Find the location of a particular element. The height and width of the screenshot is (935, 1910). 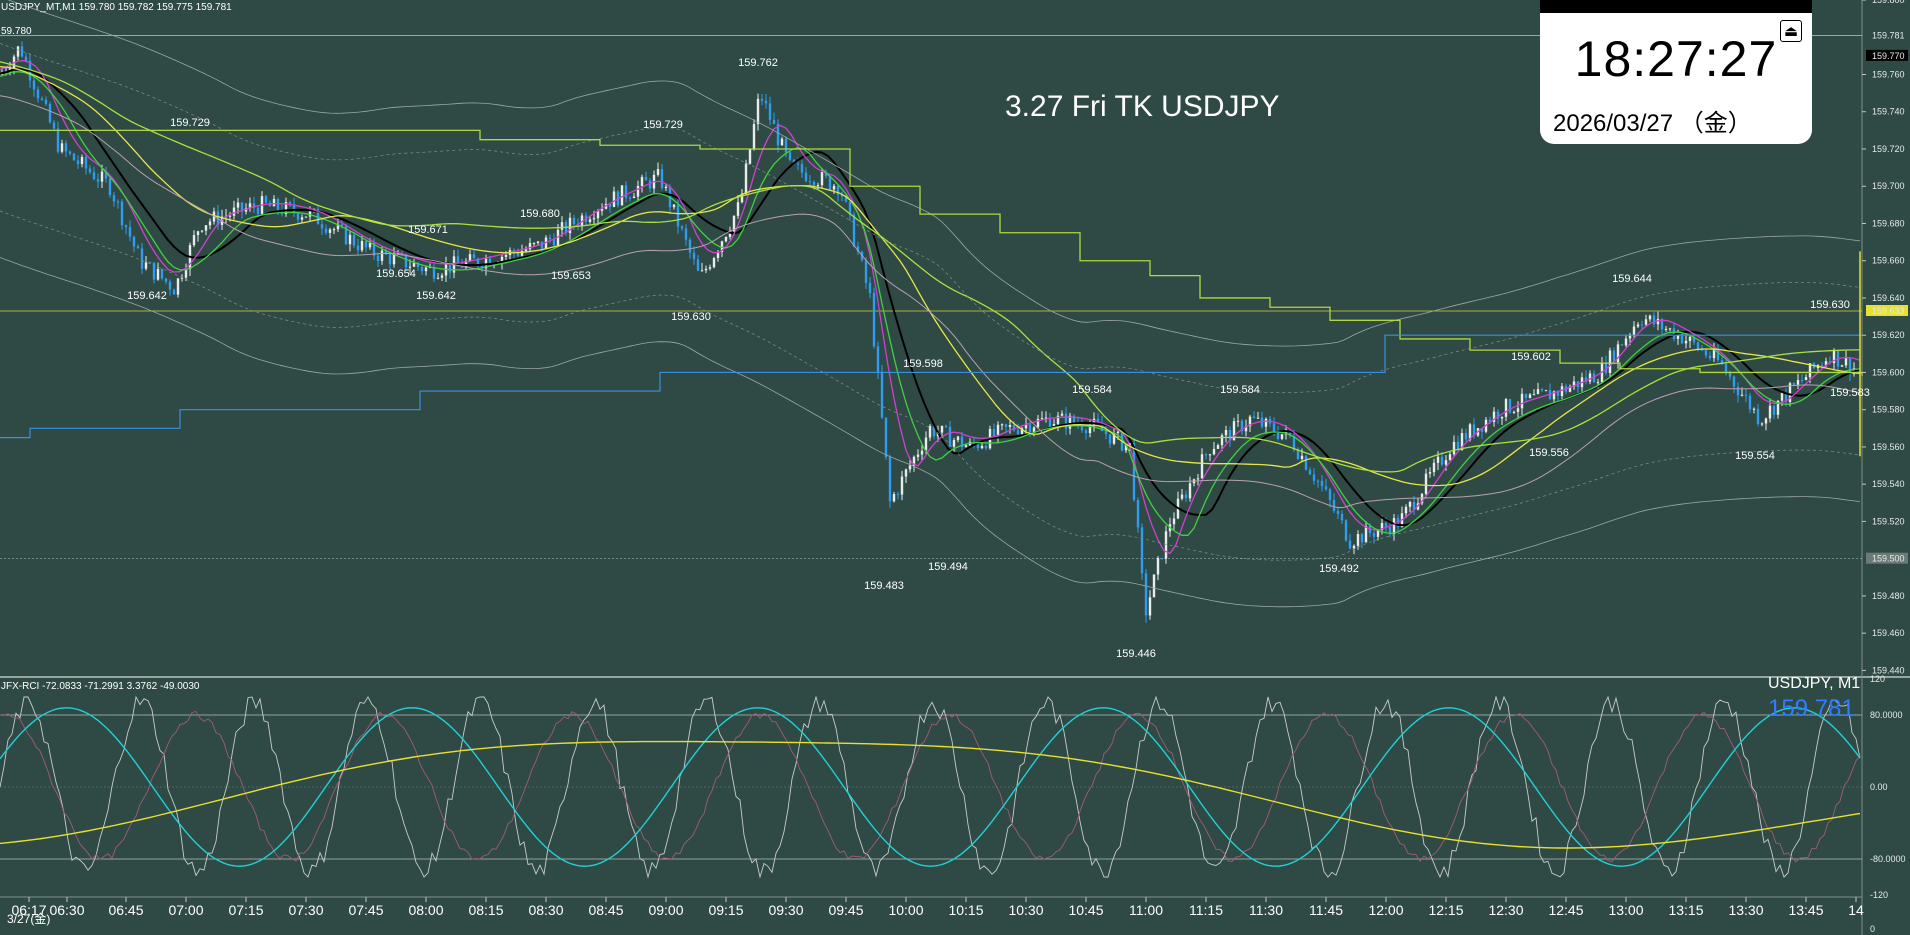

price-annotation: 159.762 is located at coordinates (758, 63).